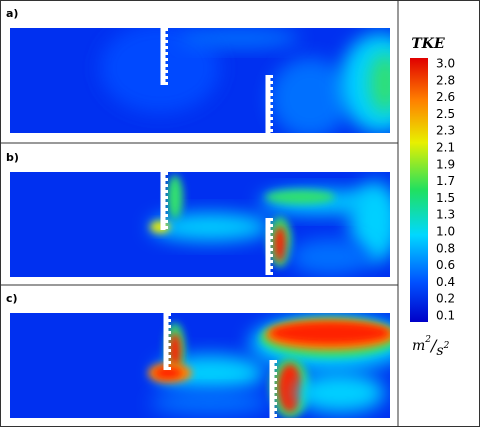 Image resolution: width=480 pixels, height=431 pixels. Describe the element at coordinates (419, 190) in the screenshot. I see `colorbar` at that location.